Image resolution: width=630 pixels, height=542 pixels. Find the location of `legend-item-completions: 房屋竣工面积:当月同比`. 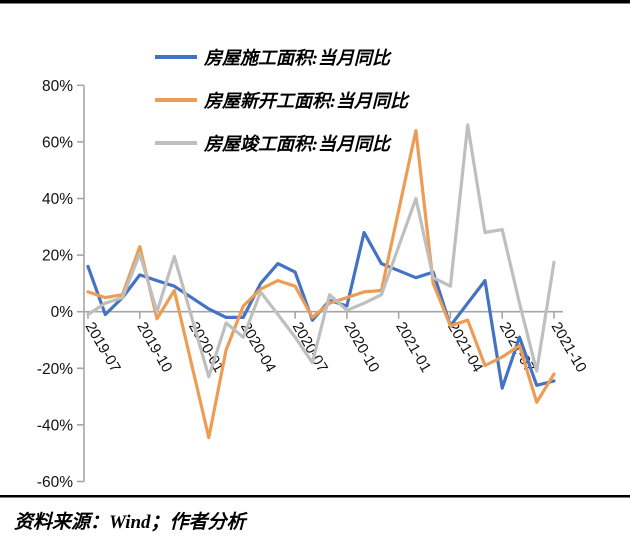

legend-item-completions: 房屋竣工面积:当月同比 is located at coordinates (273, 144).